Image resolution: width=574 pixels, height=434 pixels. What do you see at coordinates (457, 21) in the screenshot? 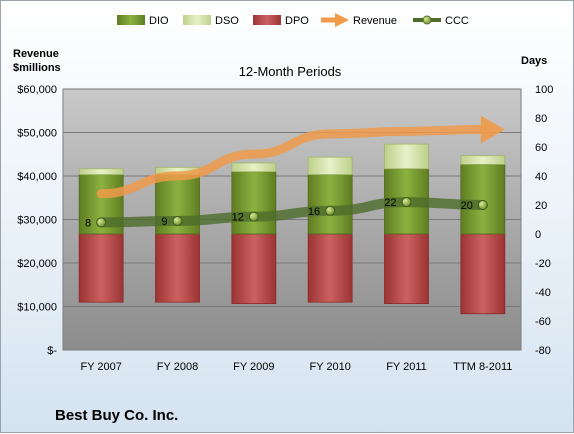
I see `legend-label-ccc: CCC` at bounding box center [457, 21].